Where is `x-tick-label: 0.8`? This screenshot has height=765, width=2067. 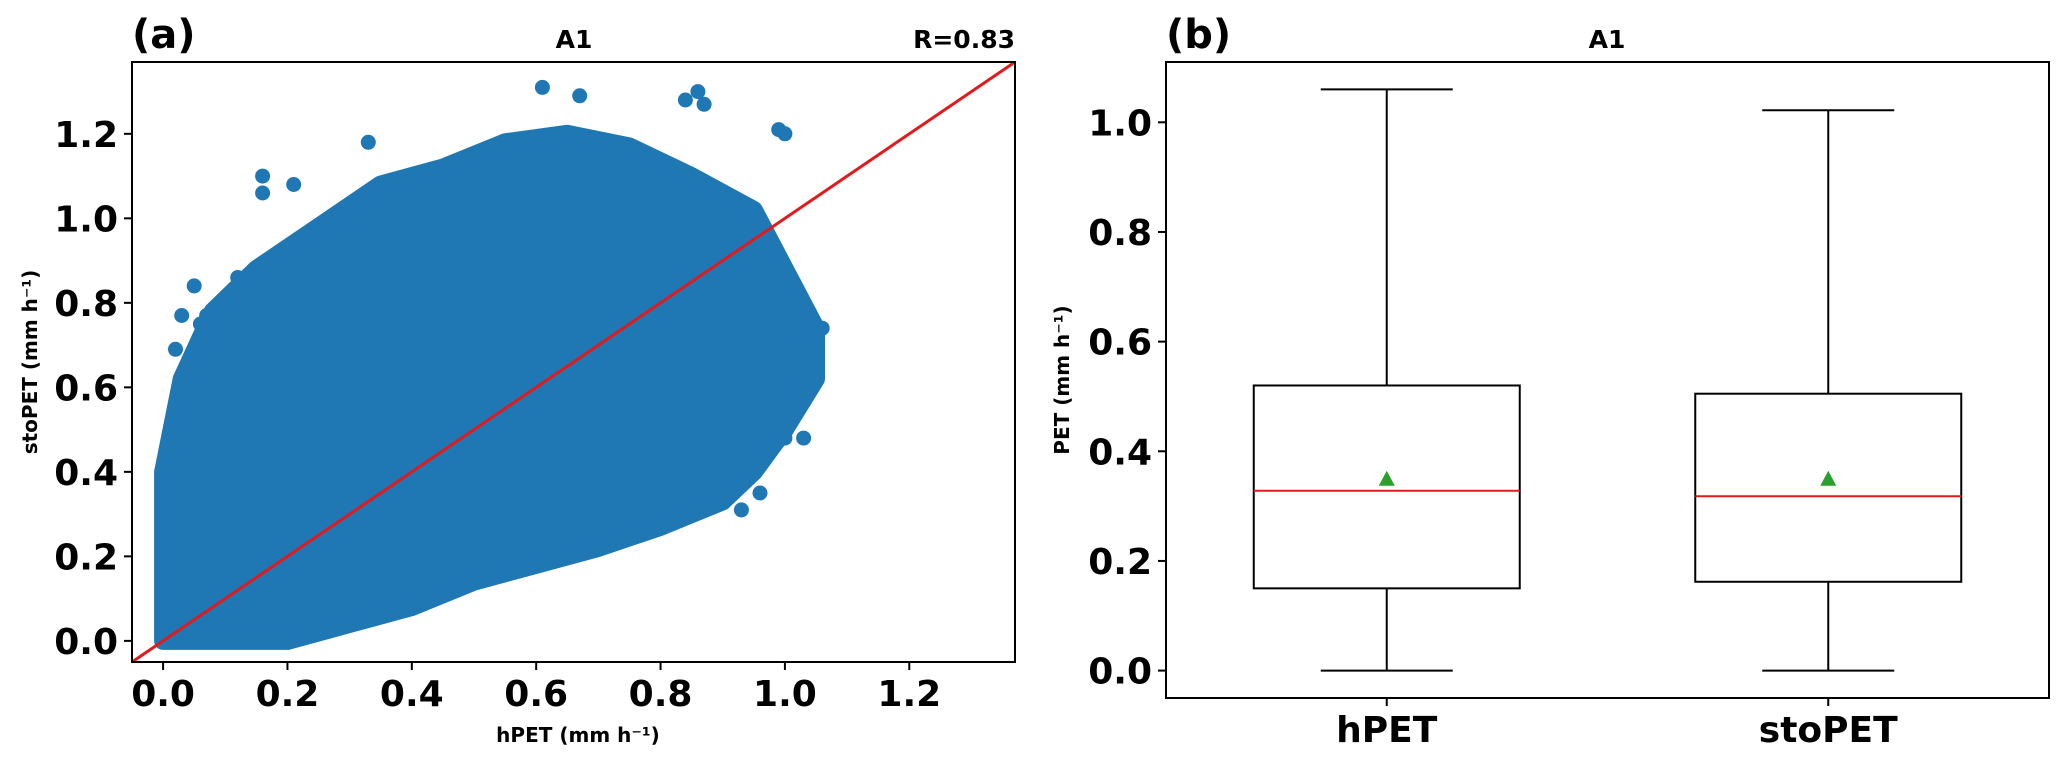 x-tick-label: 0.8 is located at coordinates (661, 694).